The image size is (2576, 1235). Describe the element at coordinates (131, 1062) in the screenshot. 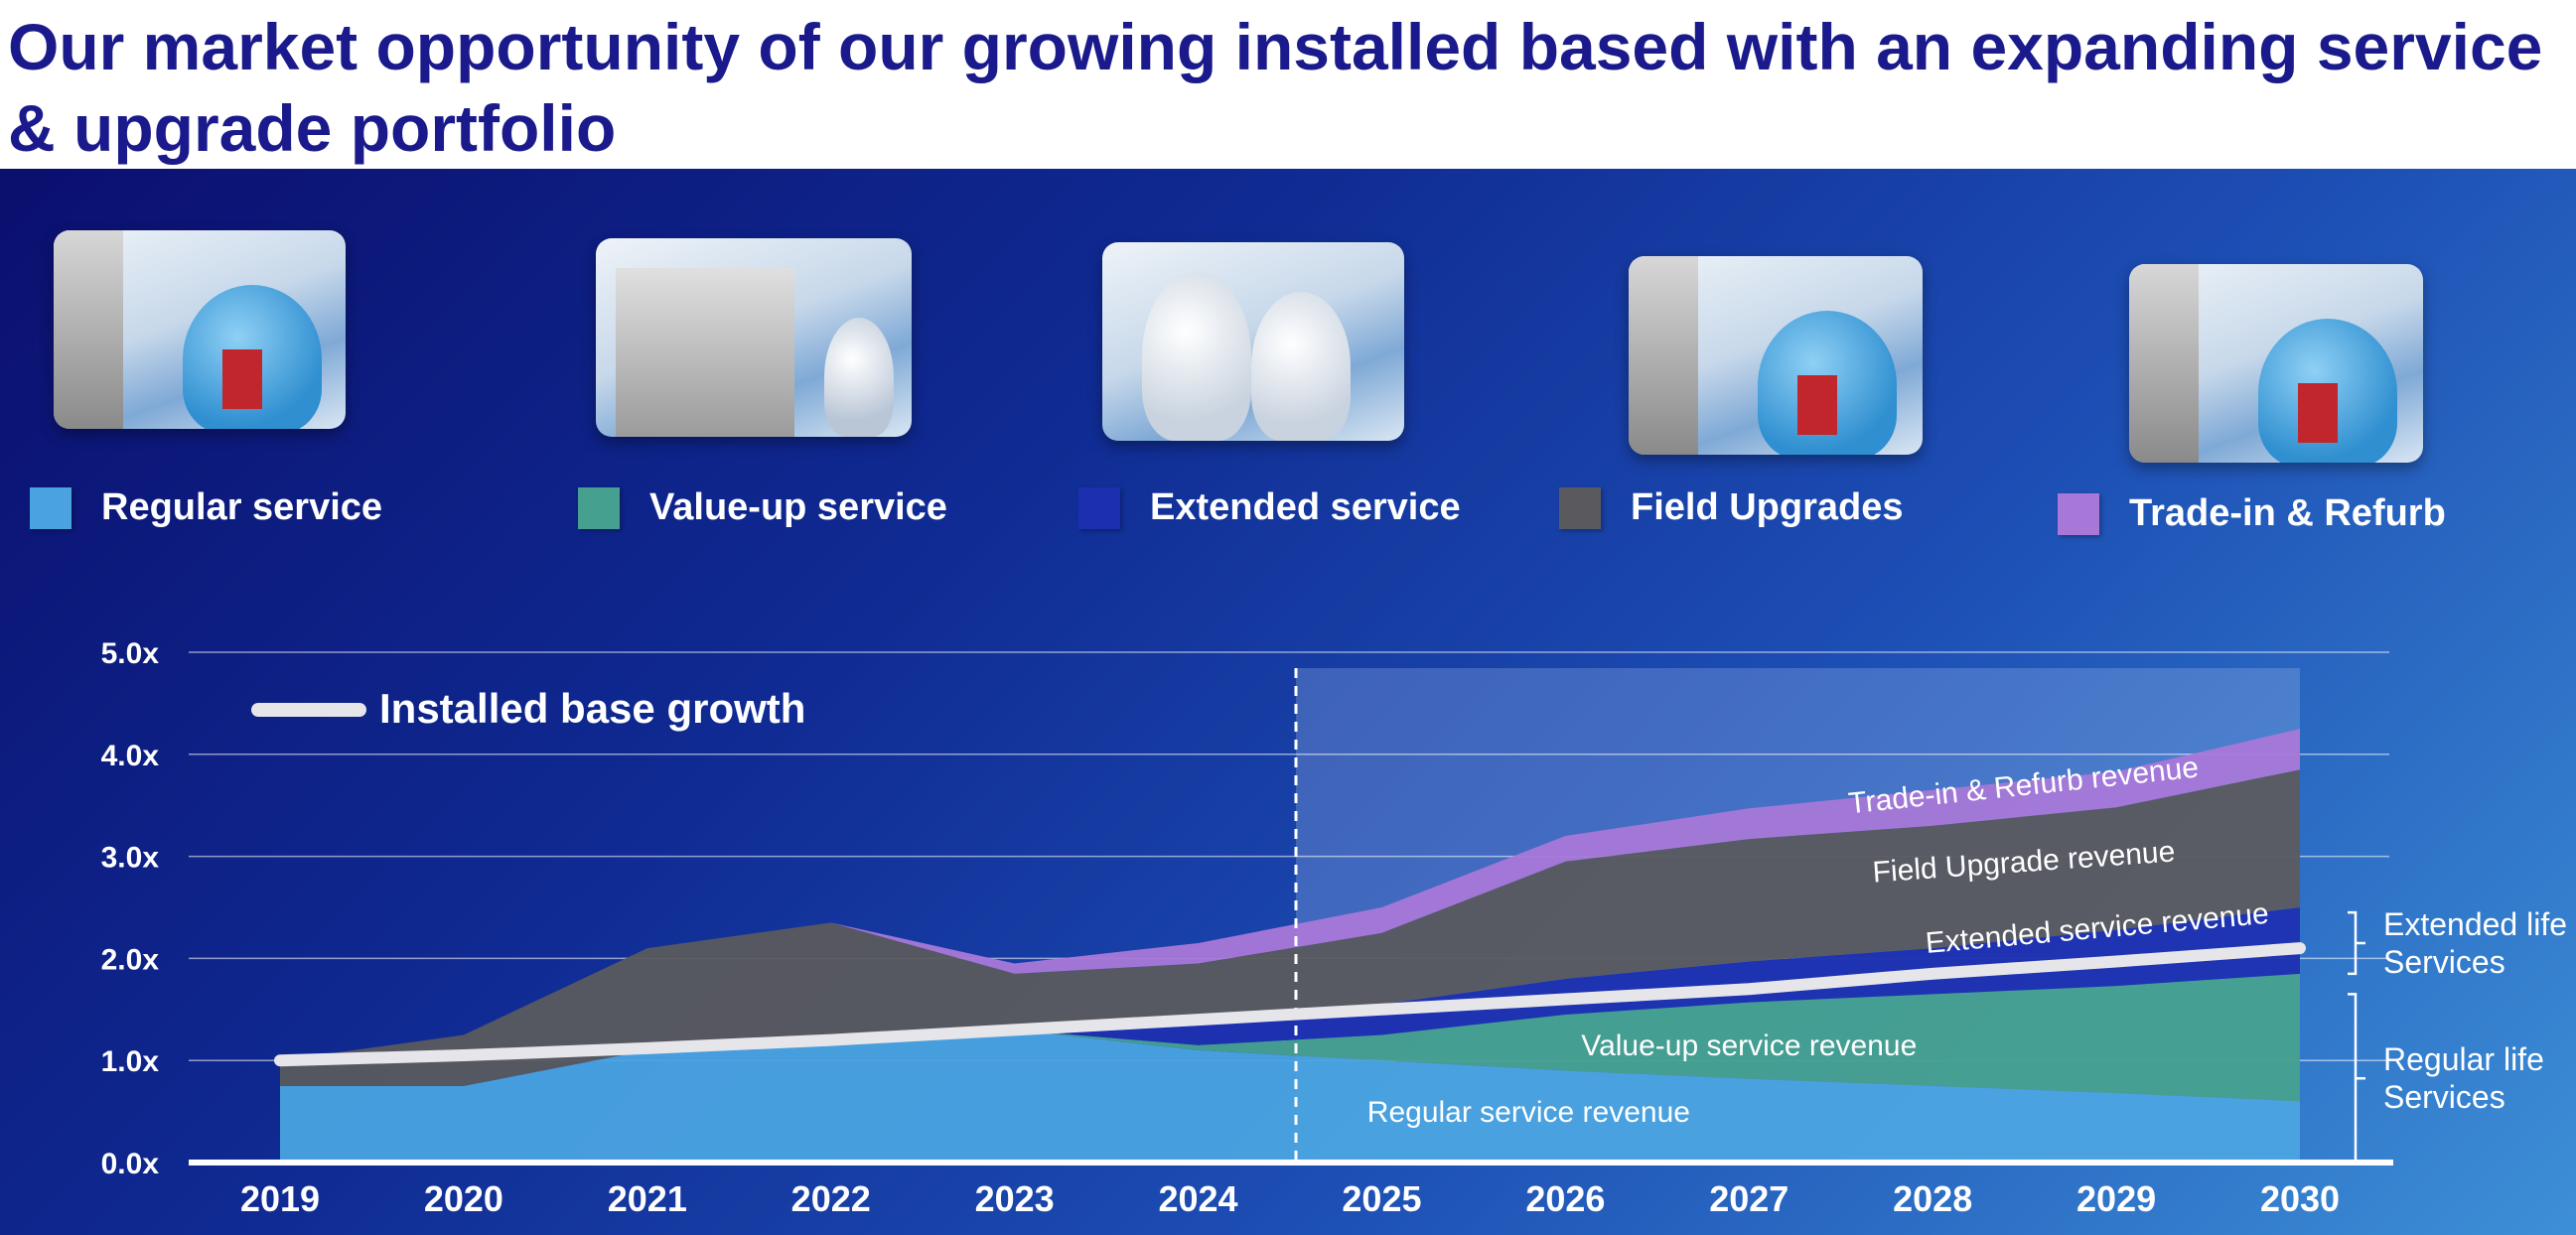

I see `y-tick-label: 1.0x` at that location.